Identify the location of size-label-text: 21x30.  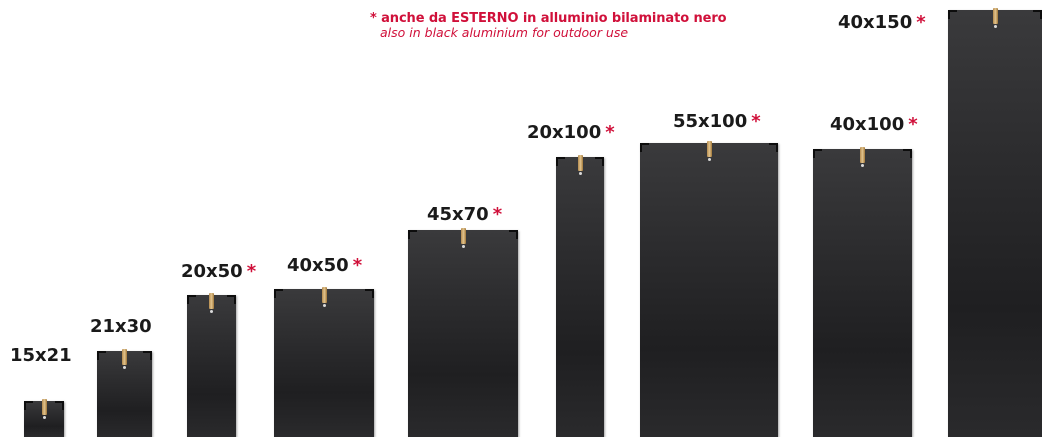
(121, 326).